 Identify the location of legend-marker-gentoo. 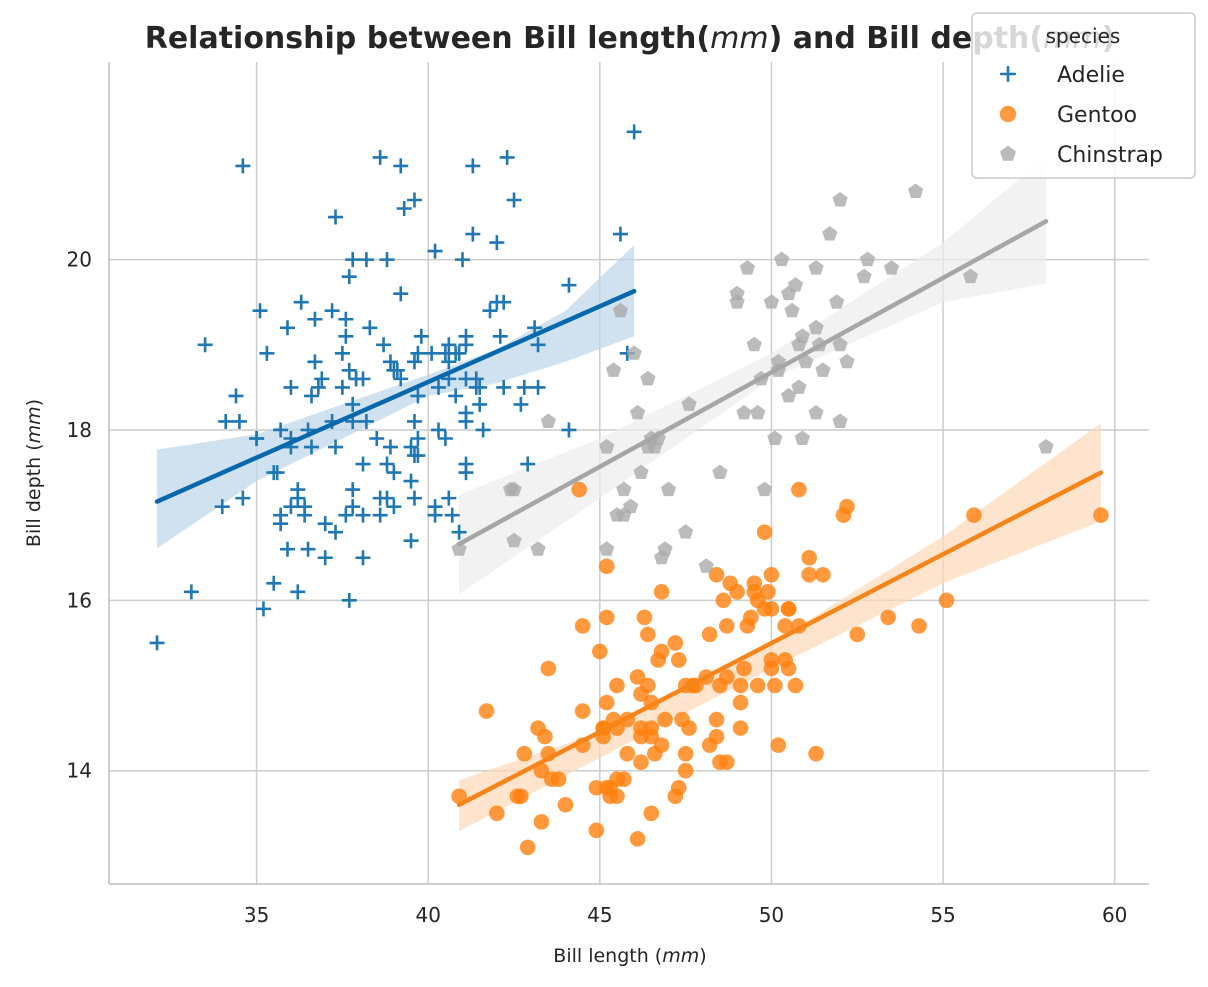
(1008, 114).